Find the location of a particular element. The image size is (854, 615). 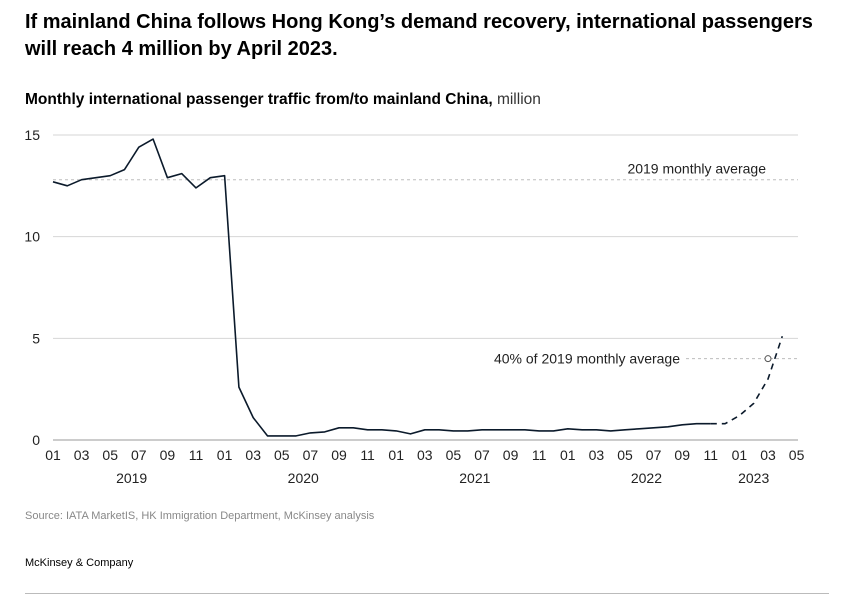

year-label: 2022 is located at coordinates (646, 478).